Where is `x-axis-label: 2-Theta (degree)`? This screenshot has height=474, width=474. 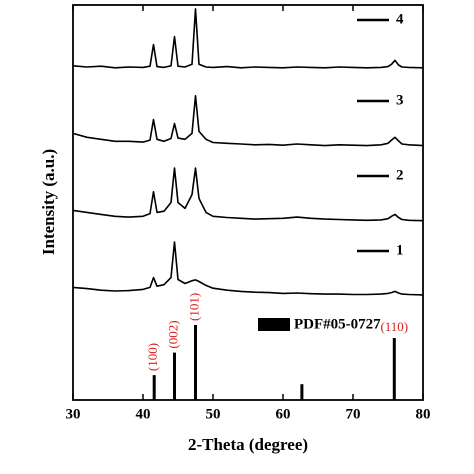 x-axis-label: 2-Theta (degree) is located at coordinates (248, 444).